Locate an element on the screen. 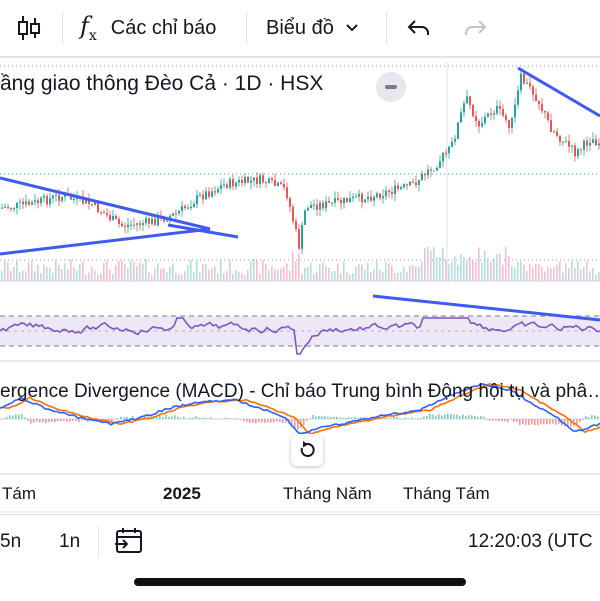 Image resolution: width=600 pixels, height=601 pixels. interval-1n-button: 1n is located at coordinates (70, 541).